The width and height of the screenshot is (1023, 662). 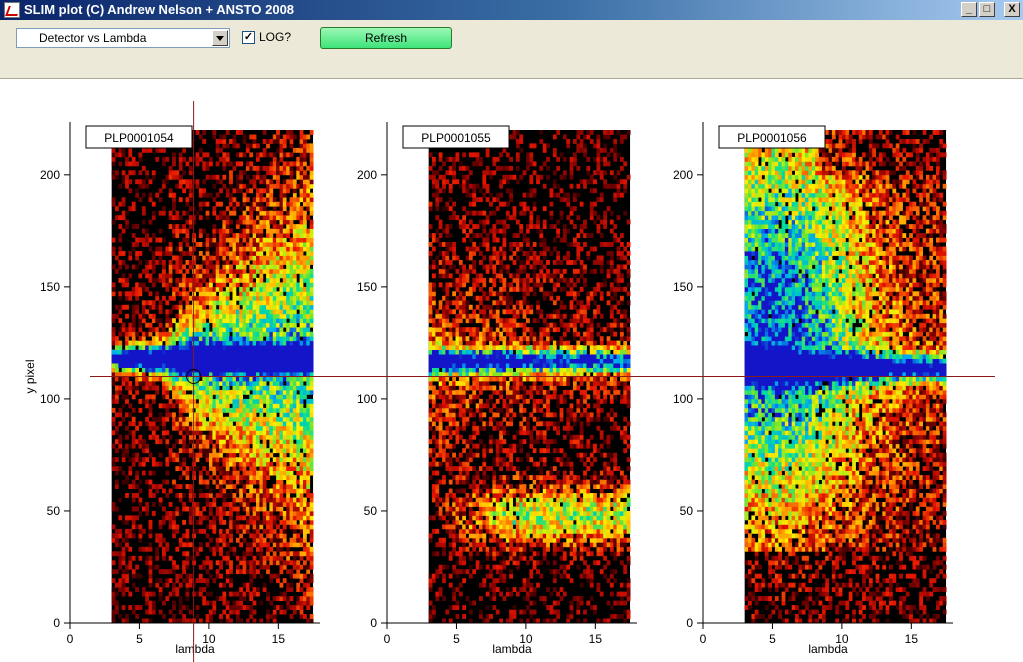 I want to click on chevron-down-icon, so click(x=220, y=38).